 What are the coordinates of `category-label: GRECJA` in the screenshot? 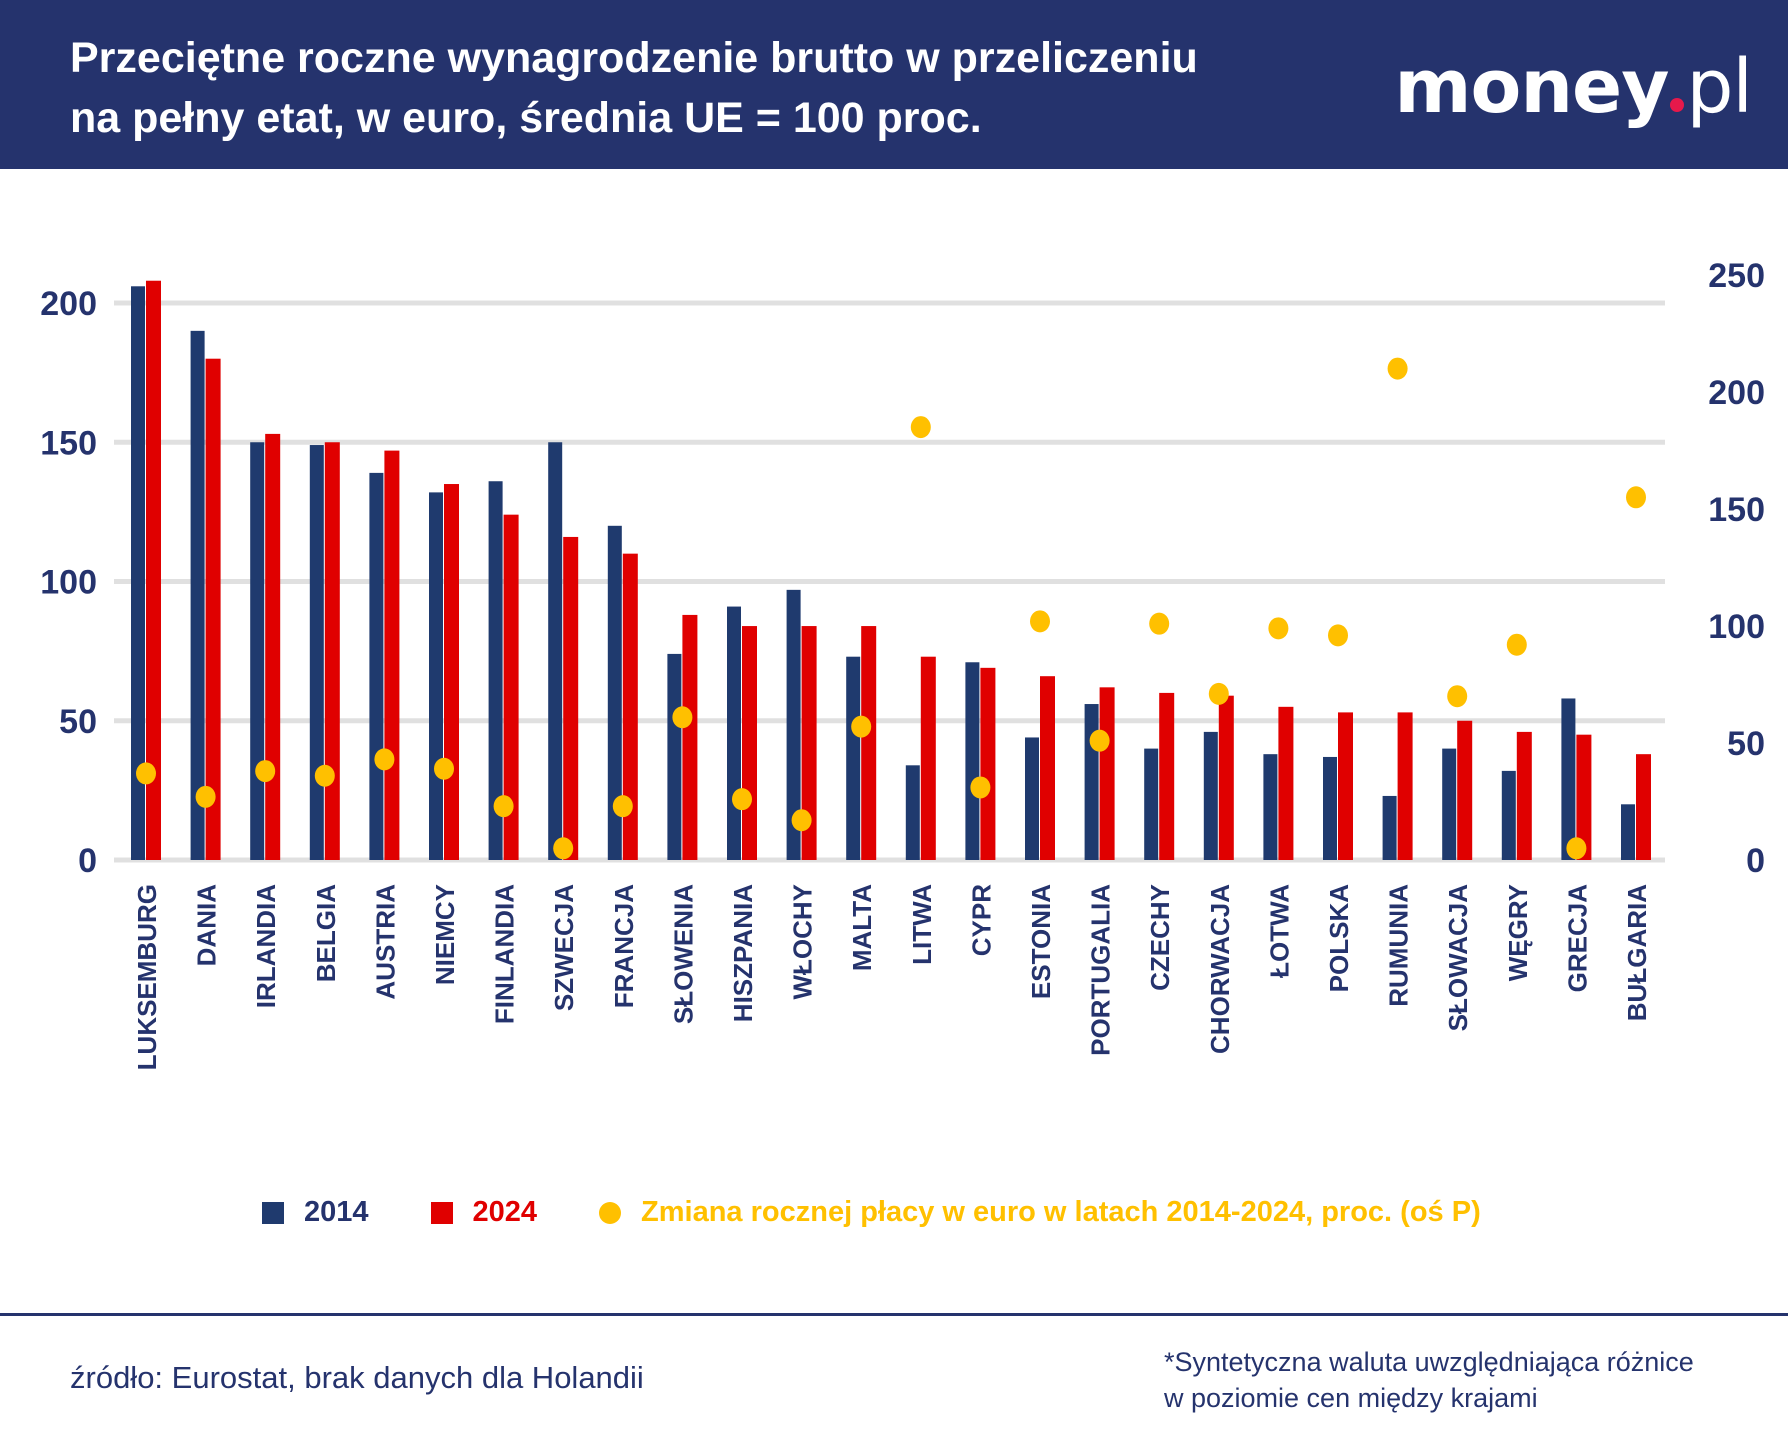 It's located at (1577, 938).